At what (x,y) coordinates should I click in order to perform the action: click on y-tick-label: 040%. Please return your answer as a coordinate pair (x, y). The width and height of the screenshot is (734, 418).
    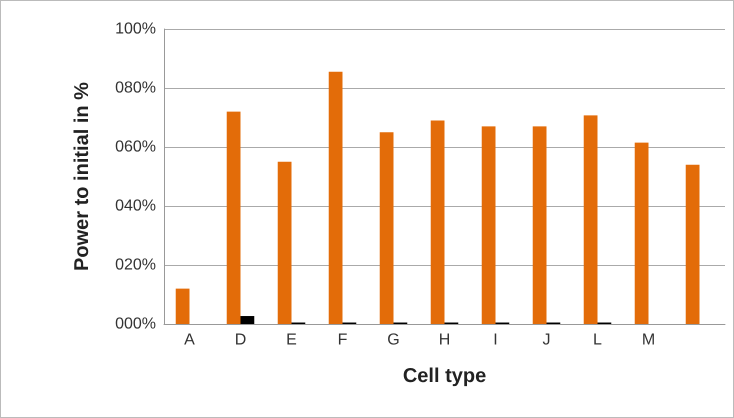
    Looking at the image, I should click on (135, 206).